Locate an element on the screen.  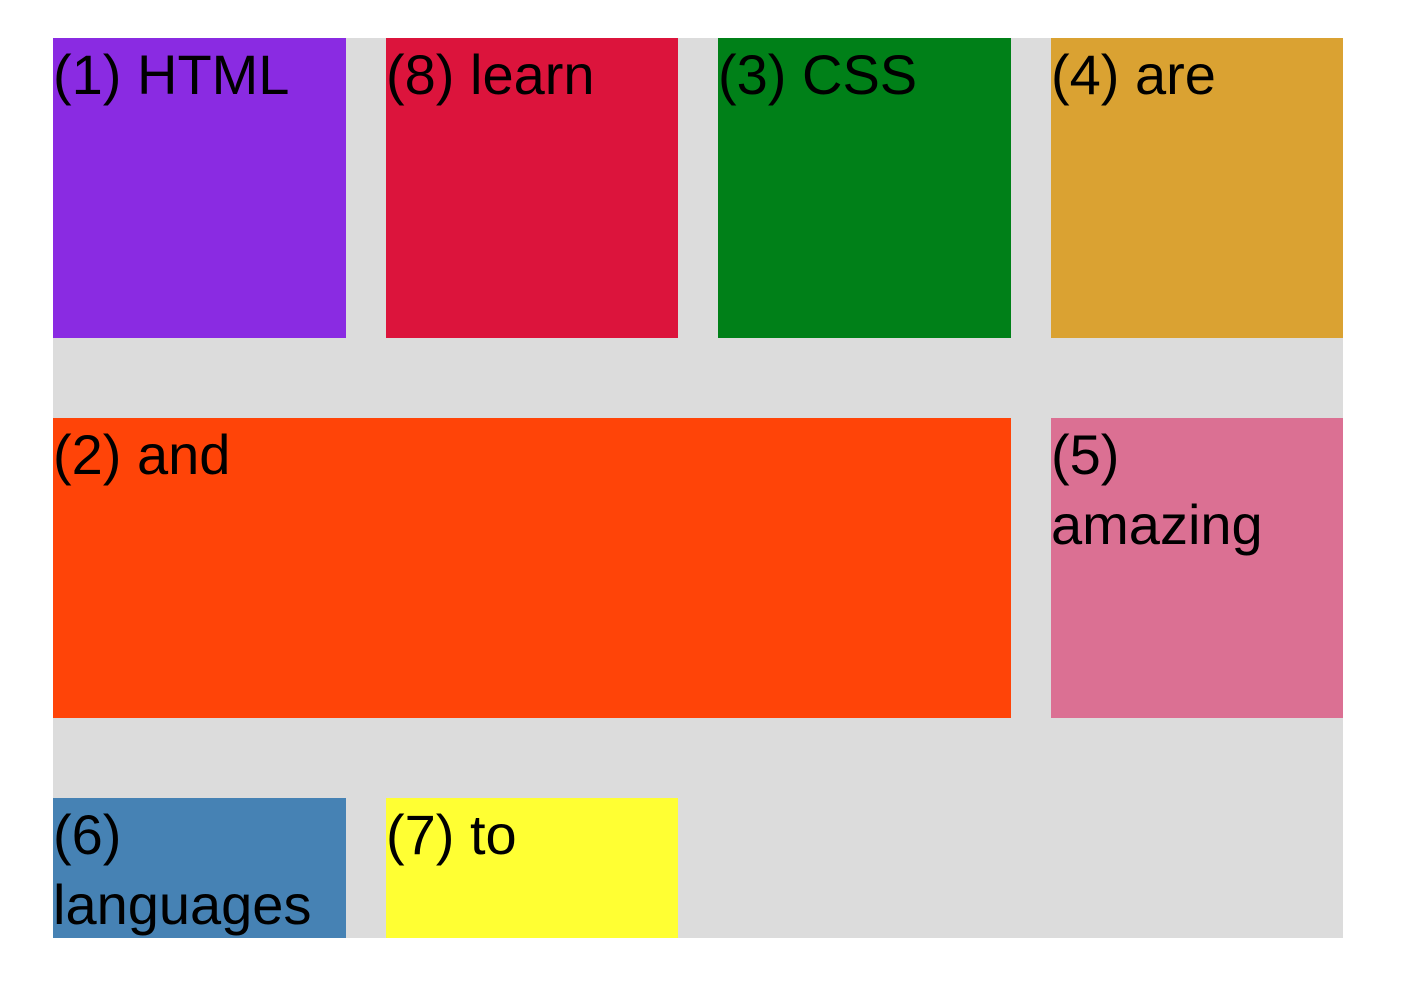
grid-item-7-to: (7) to is located at coordinates (532, 868).